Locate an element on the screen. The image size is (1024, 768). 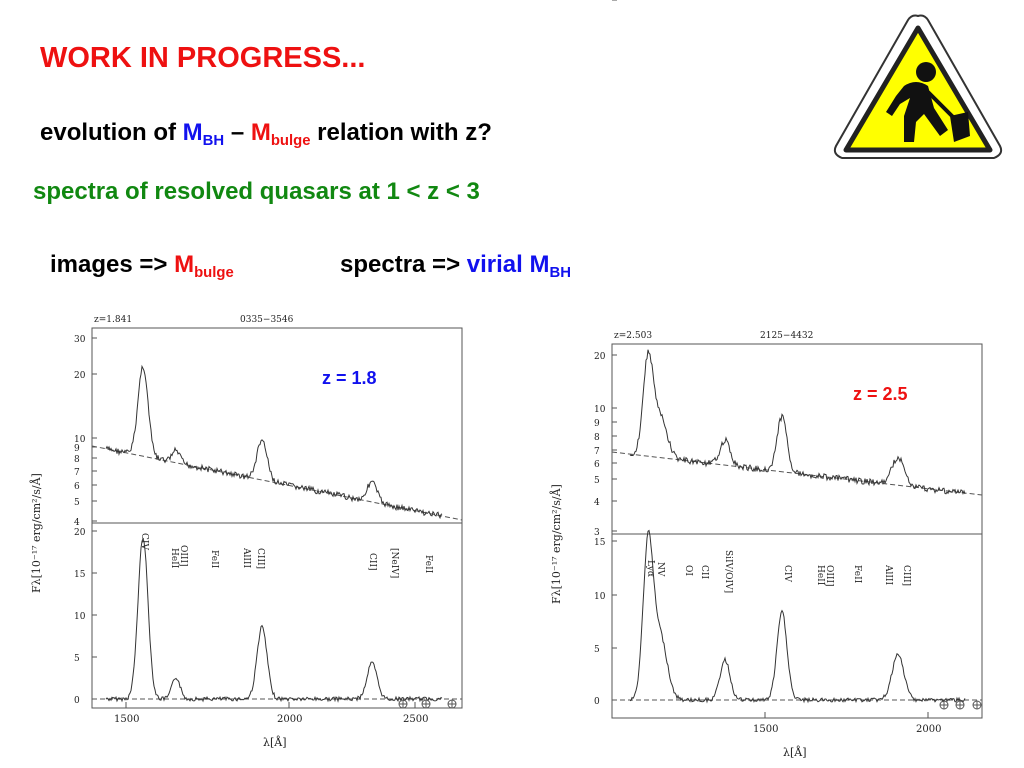
x-tick-label: 2500 is located at coordinates (415, 719).